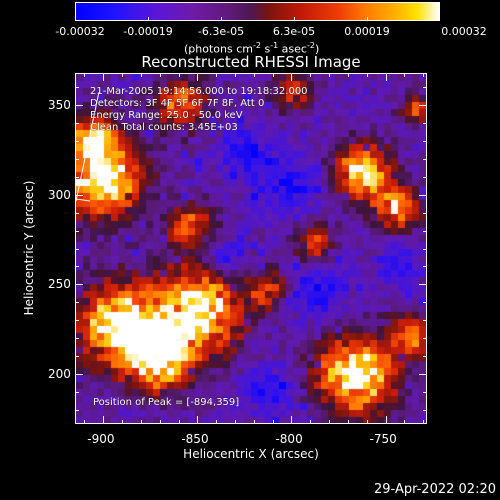 The width and height of the screenshot is (500, 500). Describe the element at coordinates (292, 49) in the screenshot. I see `units-part: asec` at that location.